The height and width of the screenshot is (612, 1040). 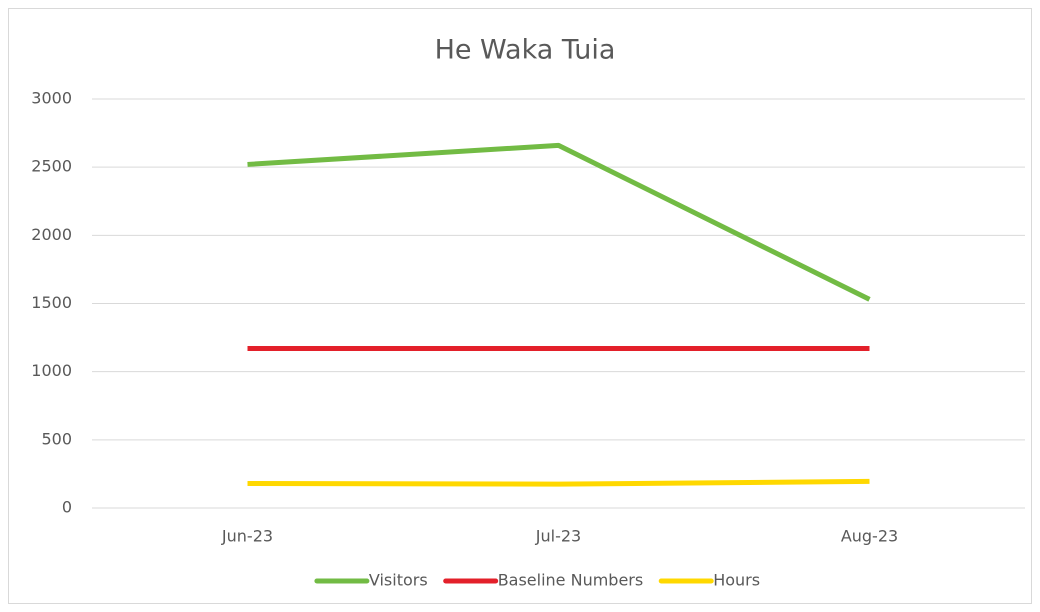 I want to click on x-tick-label: Jul-23, so click(x=558, y=536).